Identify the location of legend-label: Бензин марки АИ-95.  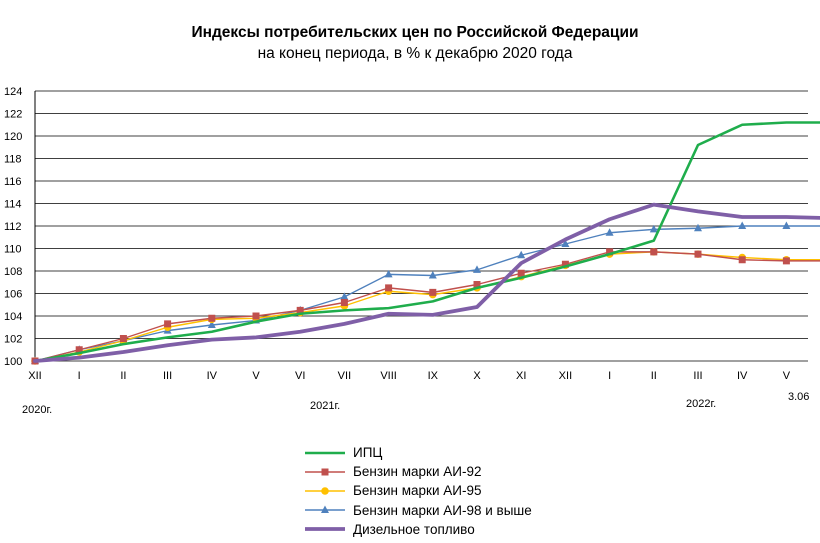
(417, 491).